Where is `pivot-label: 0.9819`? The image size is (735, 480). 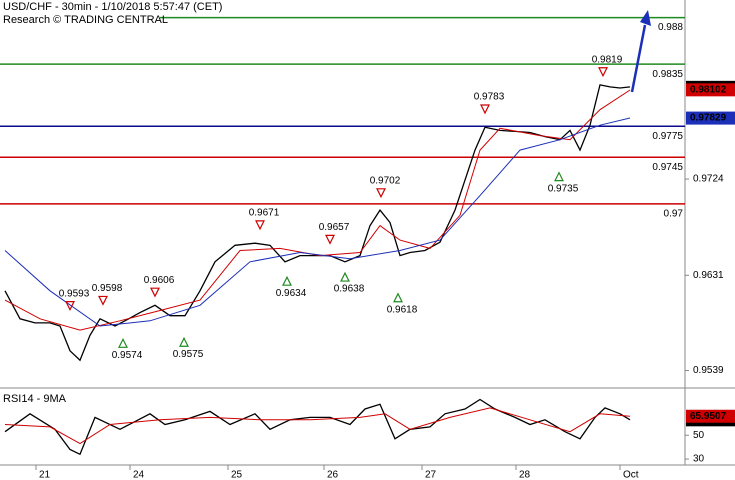 pivot-label: 0.9819 is located at coordinates (607, 59).